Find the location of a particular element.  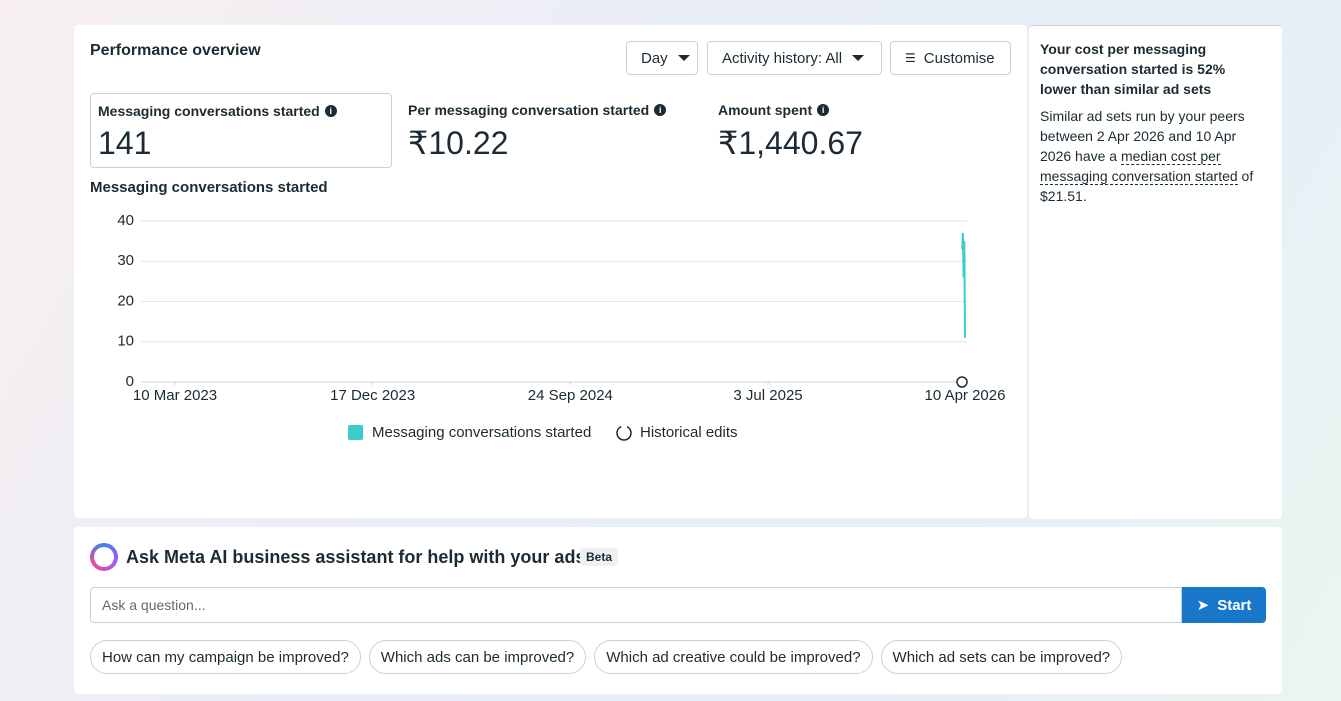

button-label: Start is located at coordinates (1234, 605).